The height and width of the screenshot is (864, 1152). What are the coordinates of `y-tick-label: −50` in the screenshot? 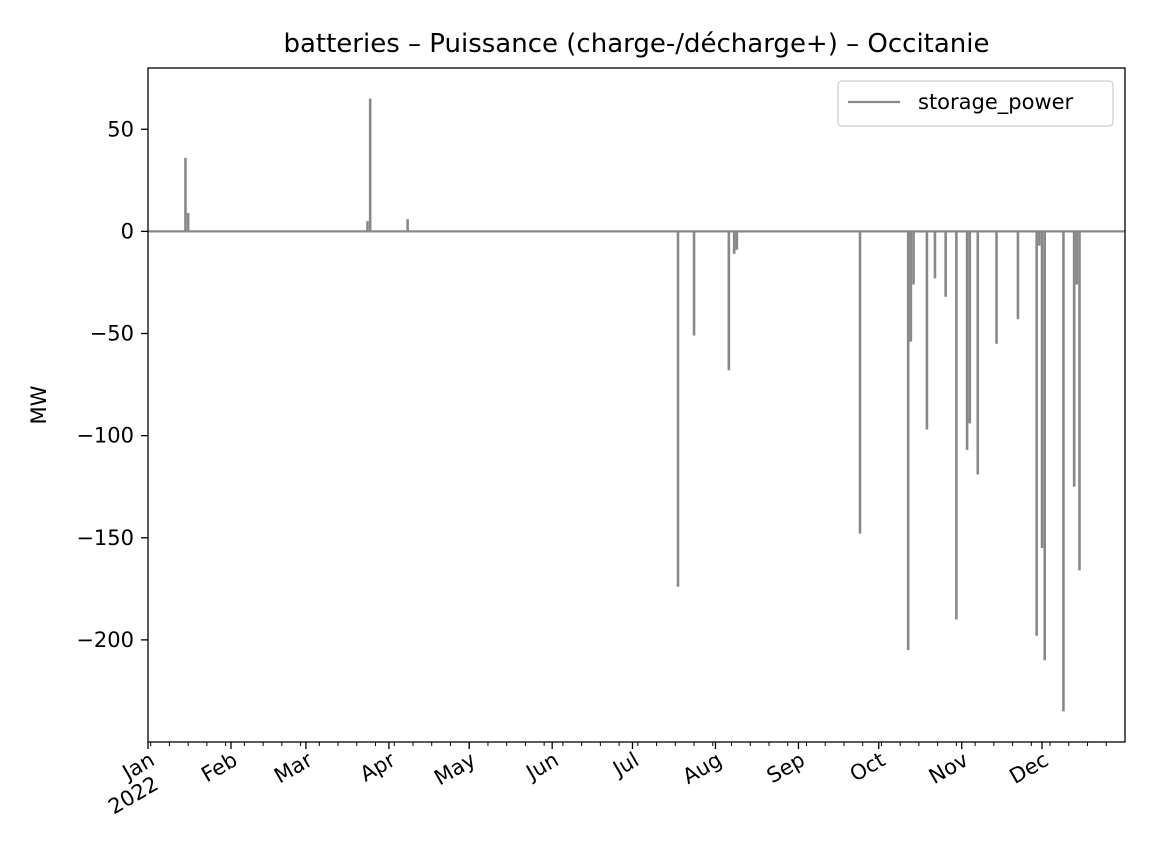 It's located at (112, 334).